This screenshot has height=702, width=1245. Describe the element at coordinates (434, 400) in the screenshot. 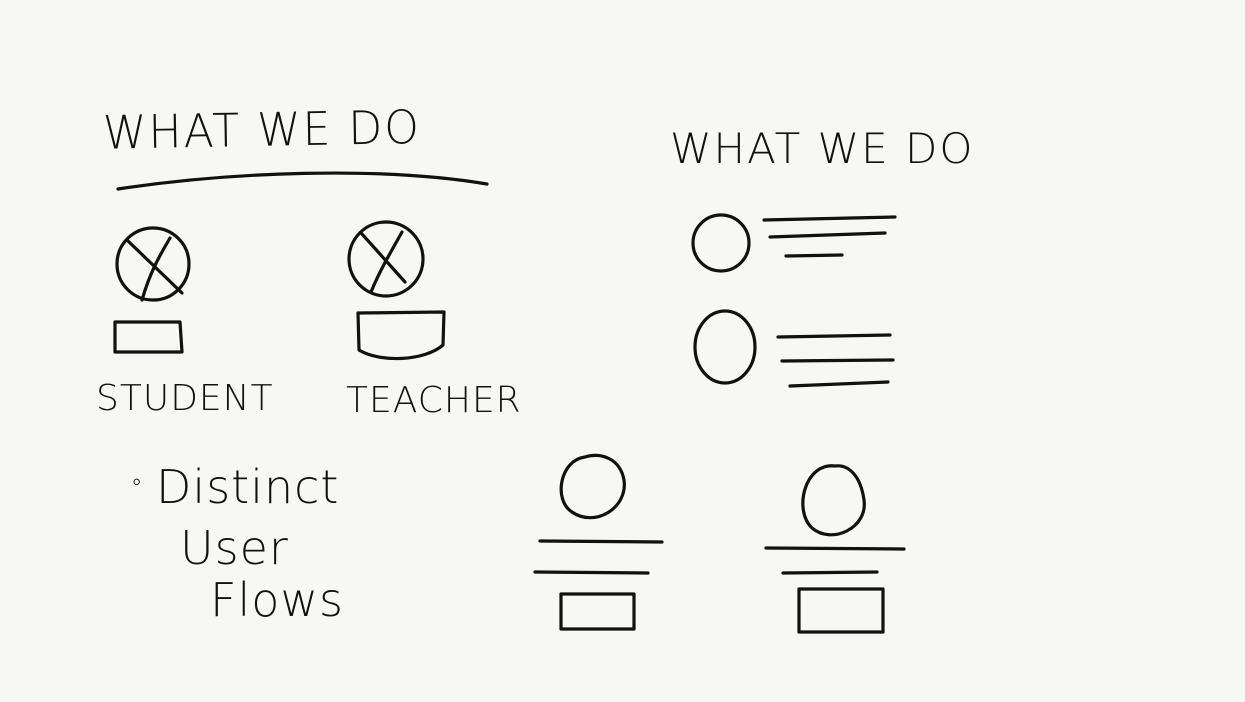

I see `teacher-label: TEACHER` at that location.